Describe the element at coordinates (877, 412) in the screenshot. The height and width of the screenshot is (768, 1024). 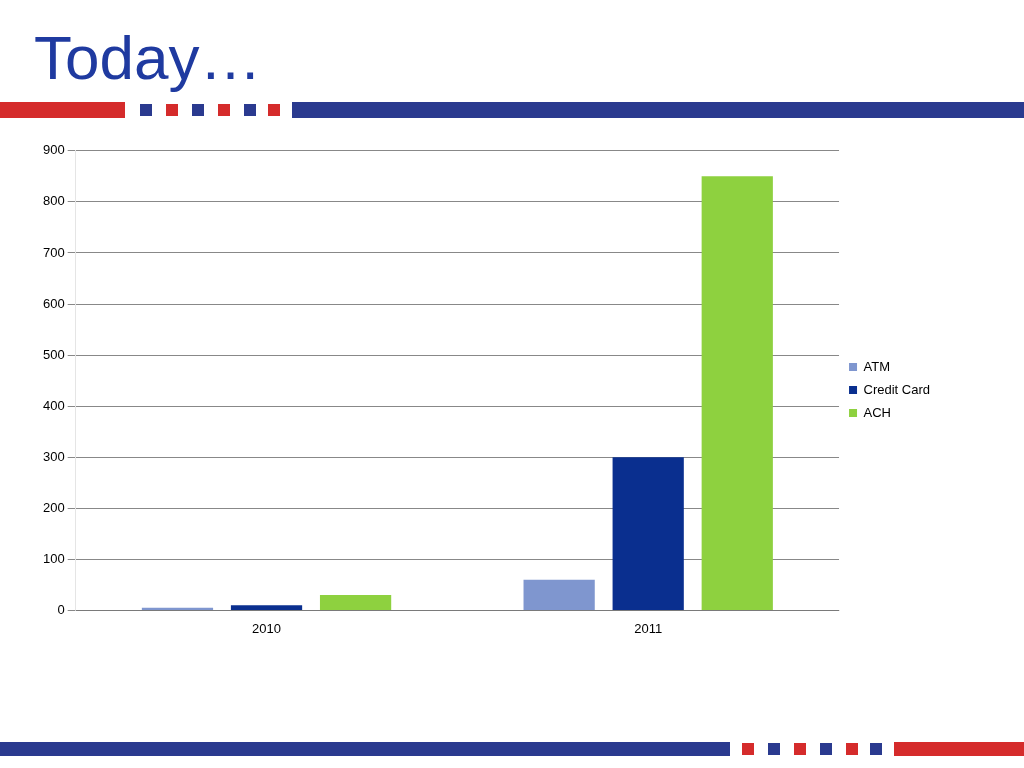
I see `legend-label: ACH` at that location.